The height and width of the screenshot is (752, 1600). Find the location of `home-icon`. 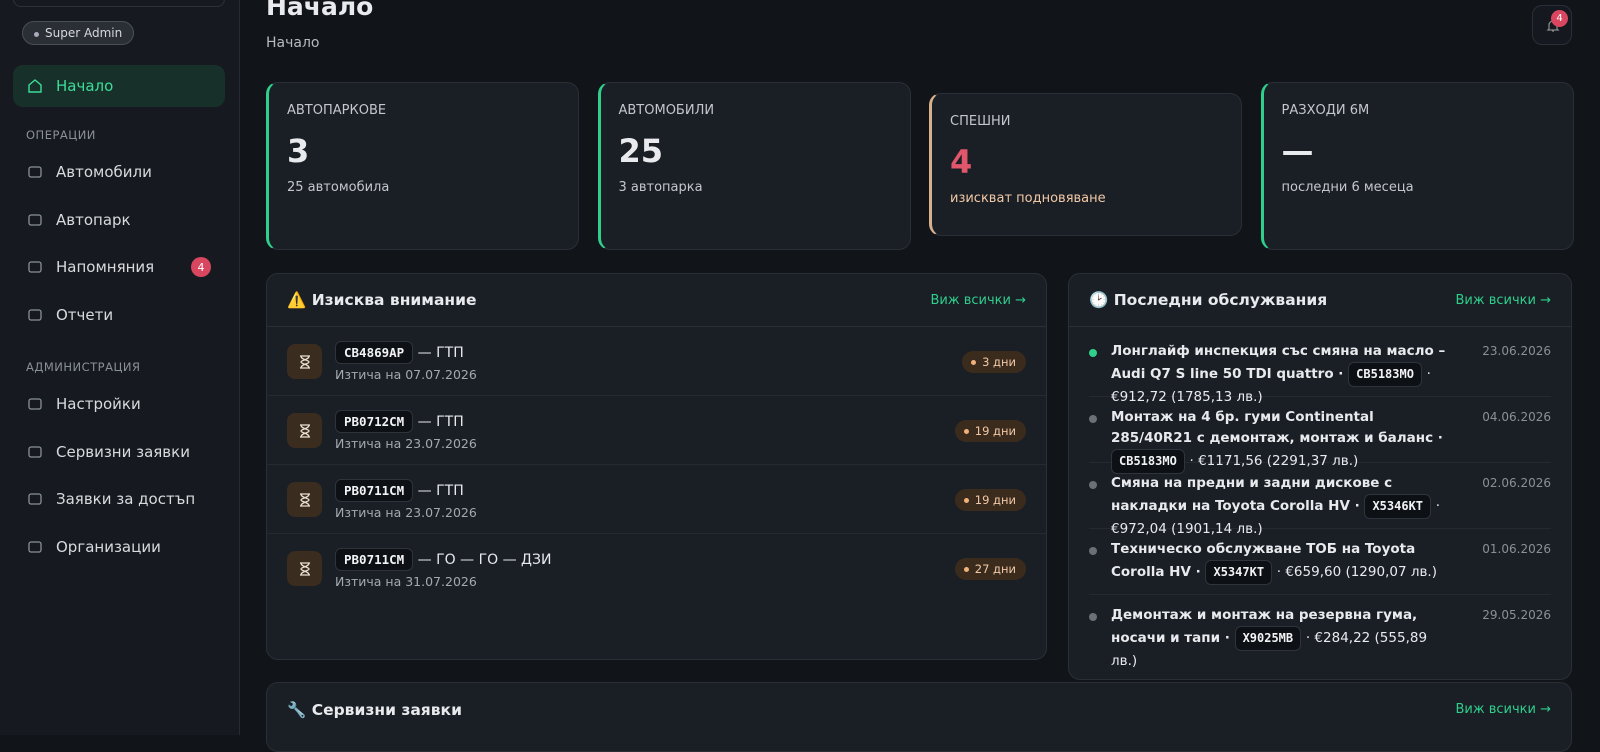

home-icon is located at coordinates (35, 86).